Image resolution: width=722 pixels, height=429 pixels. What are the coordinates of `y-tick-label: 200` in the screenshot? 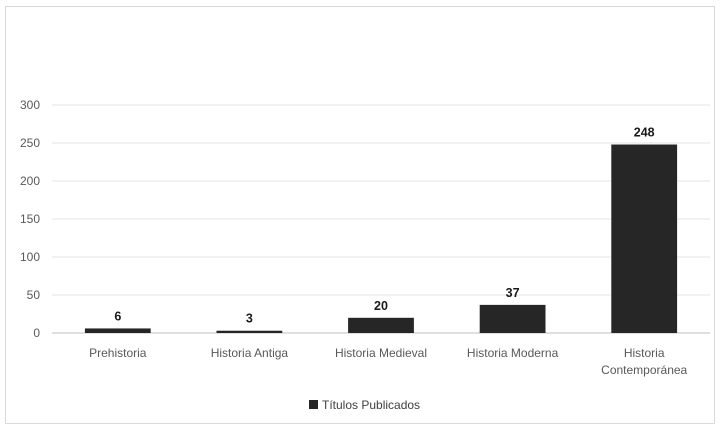 It's located at (30, 181).